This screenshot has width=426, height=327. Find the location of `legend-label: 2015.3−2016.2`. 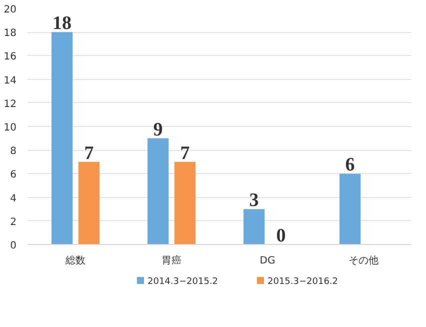

legend-label: 2015.3−2016.2 is located at coordinates (303, 282).